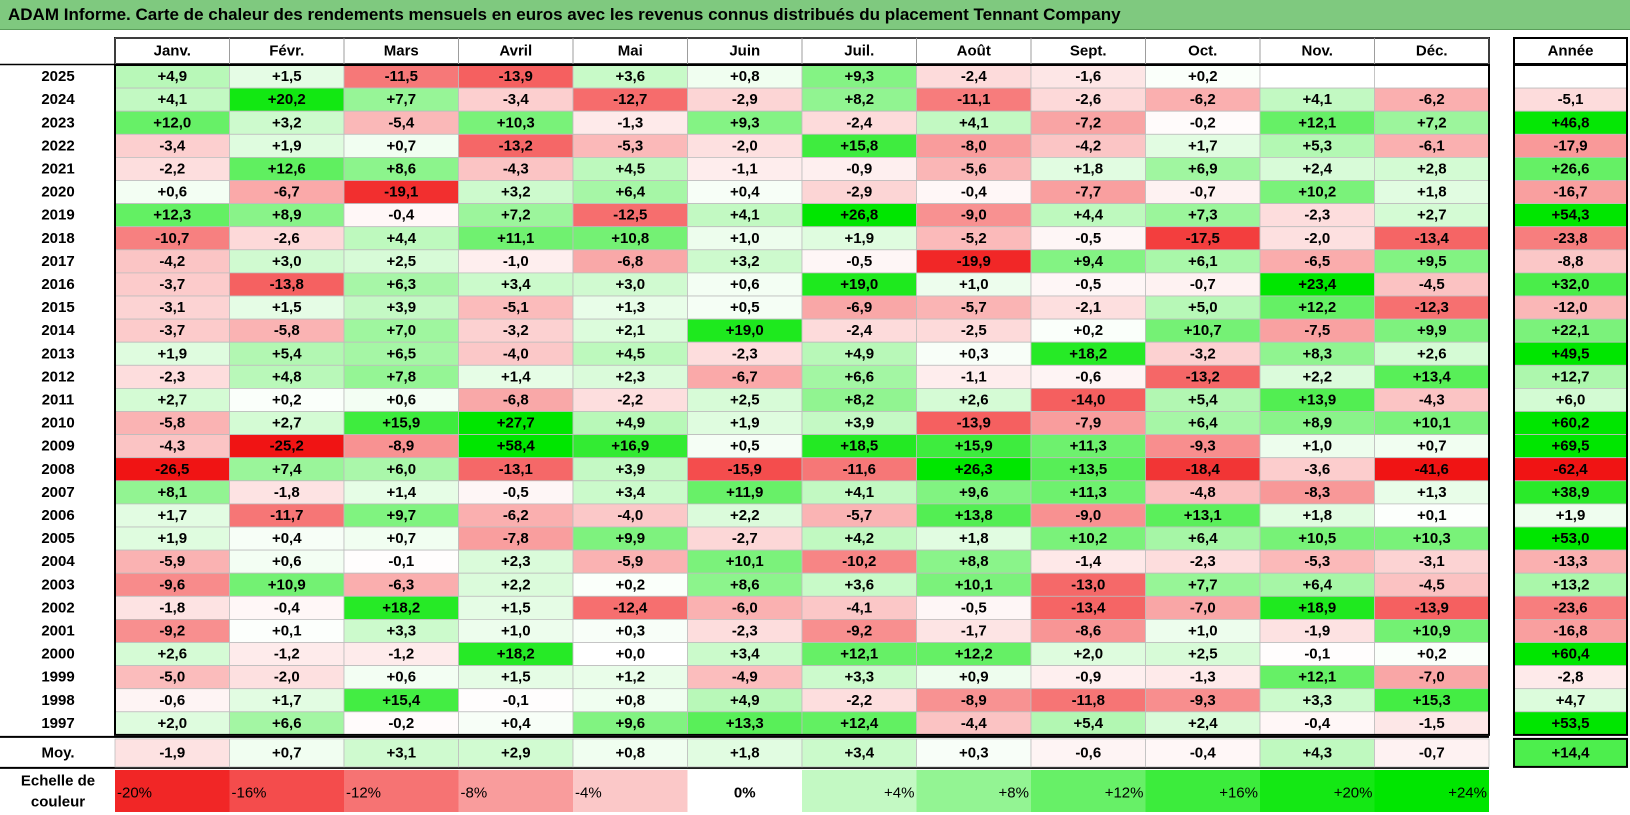  I want to click on scale-step-label: 0%, so click(745, 793).